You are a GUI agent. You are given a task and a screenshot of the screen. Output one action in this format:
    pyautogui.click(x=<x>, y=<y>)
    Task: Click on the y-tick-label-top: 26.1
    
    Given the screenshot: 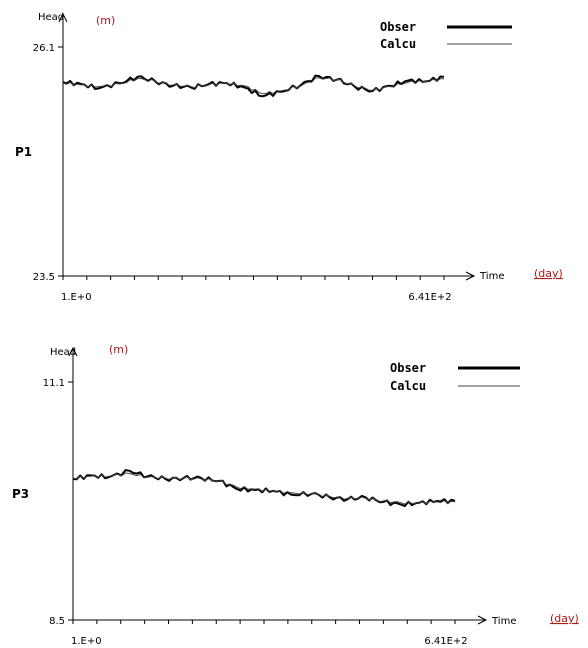 What is the action you would take?
    pyautogui.click(x=44, y=48)
    